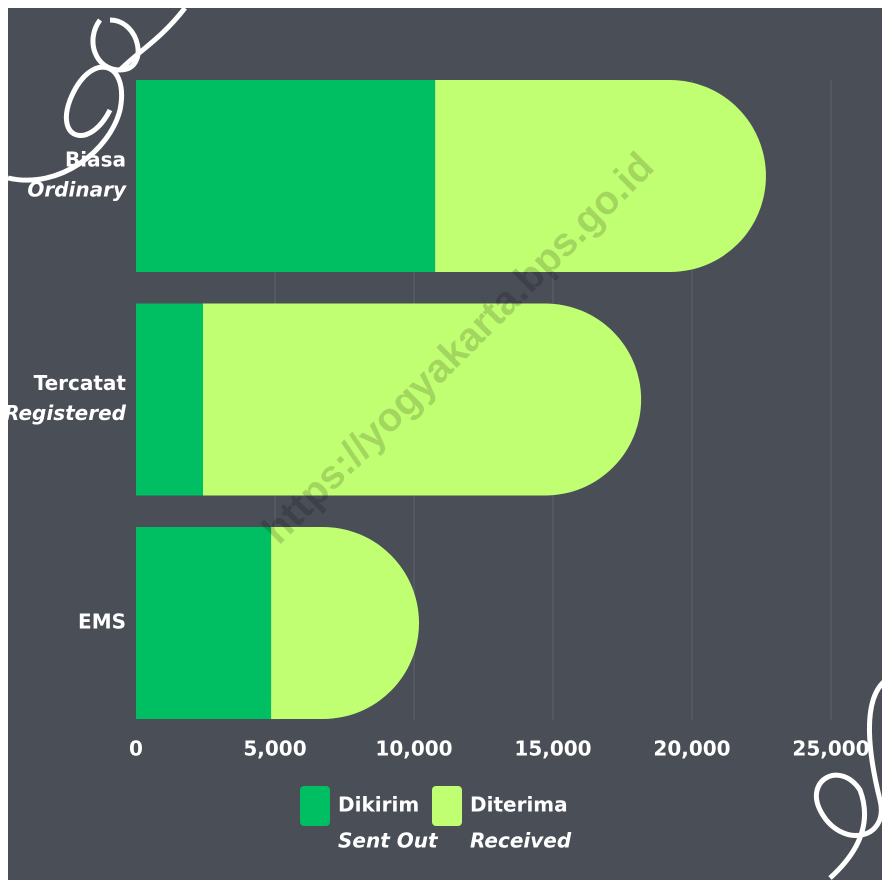 The height and width of the screenshot is (882, 890). Describe the element at coordinates (552, 749) in the screenshot. I see `x-tick-label: 15,000` at that location.